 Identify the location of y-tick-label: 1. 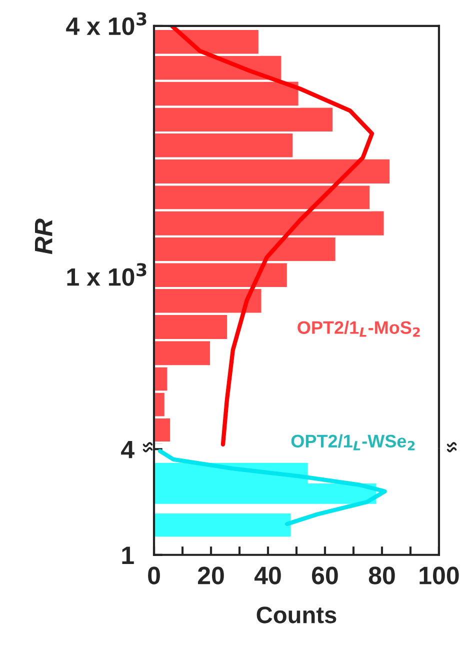
(128, 555).